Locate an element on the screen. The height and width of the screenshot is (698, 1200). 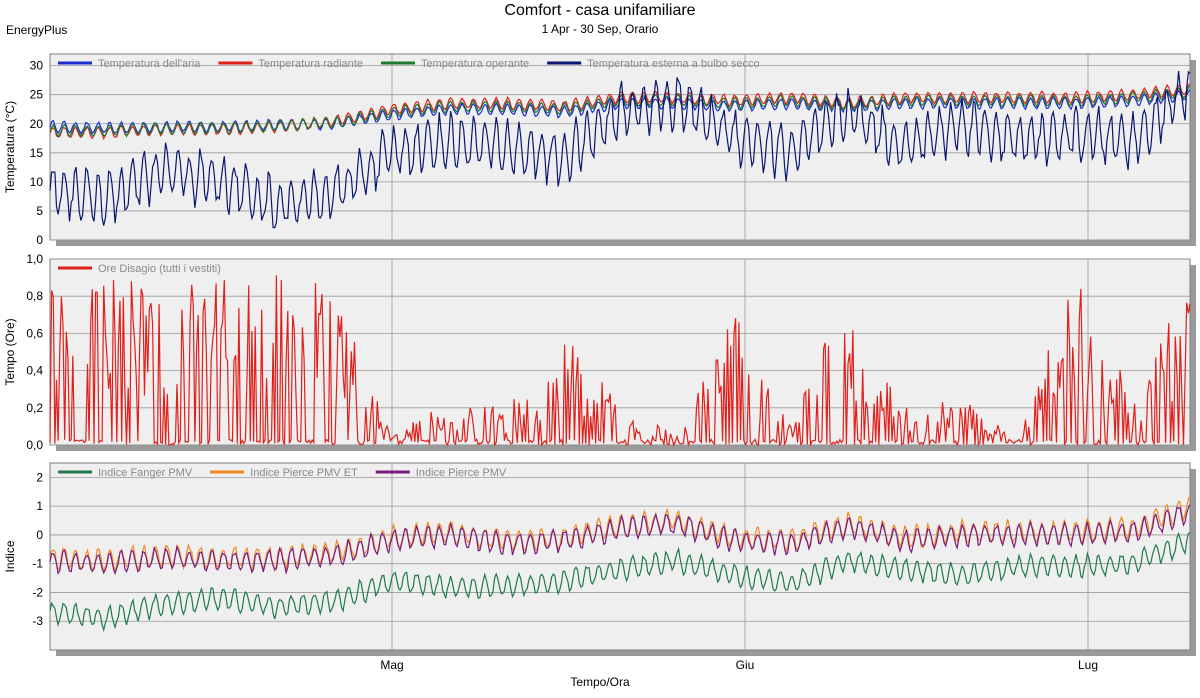
x-tick-label: Giu is located at coordinates (745, 665).